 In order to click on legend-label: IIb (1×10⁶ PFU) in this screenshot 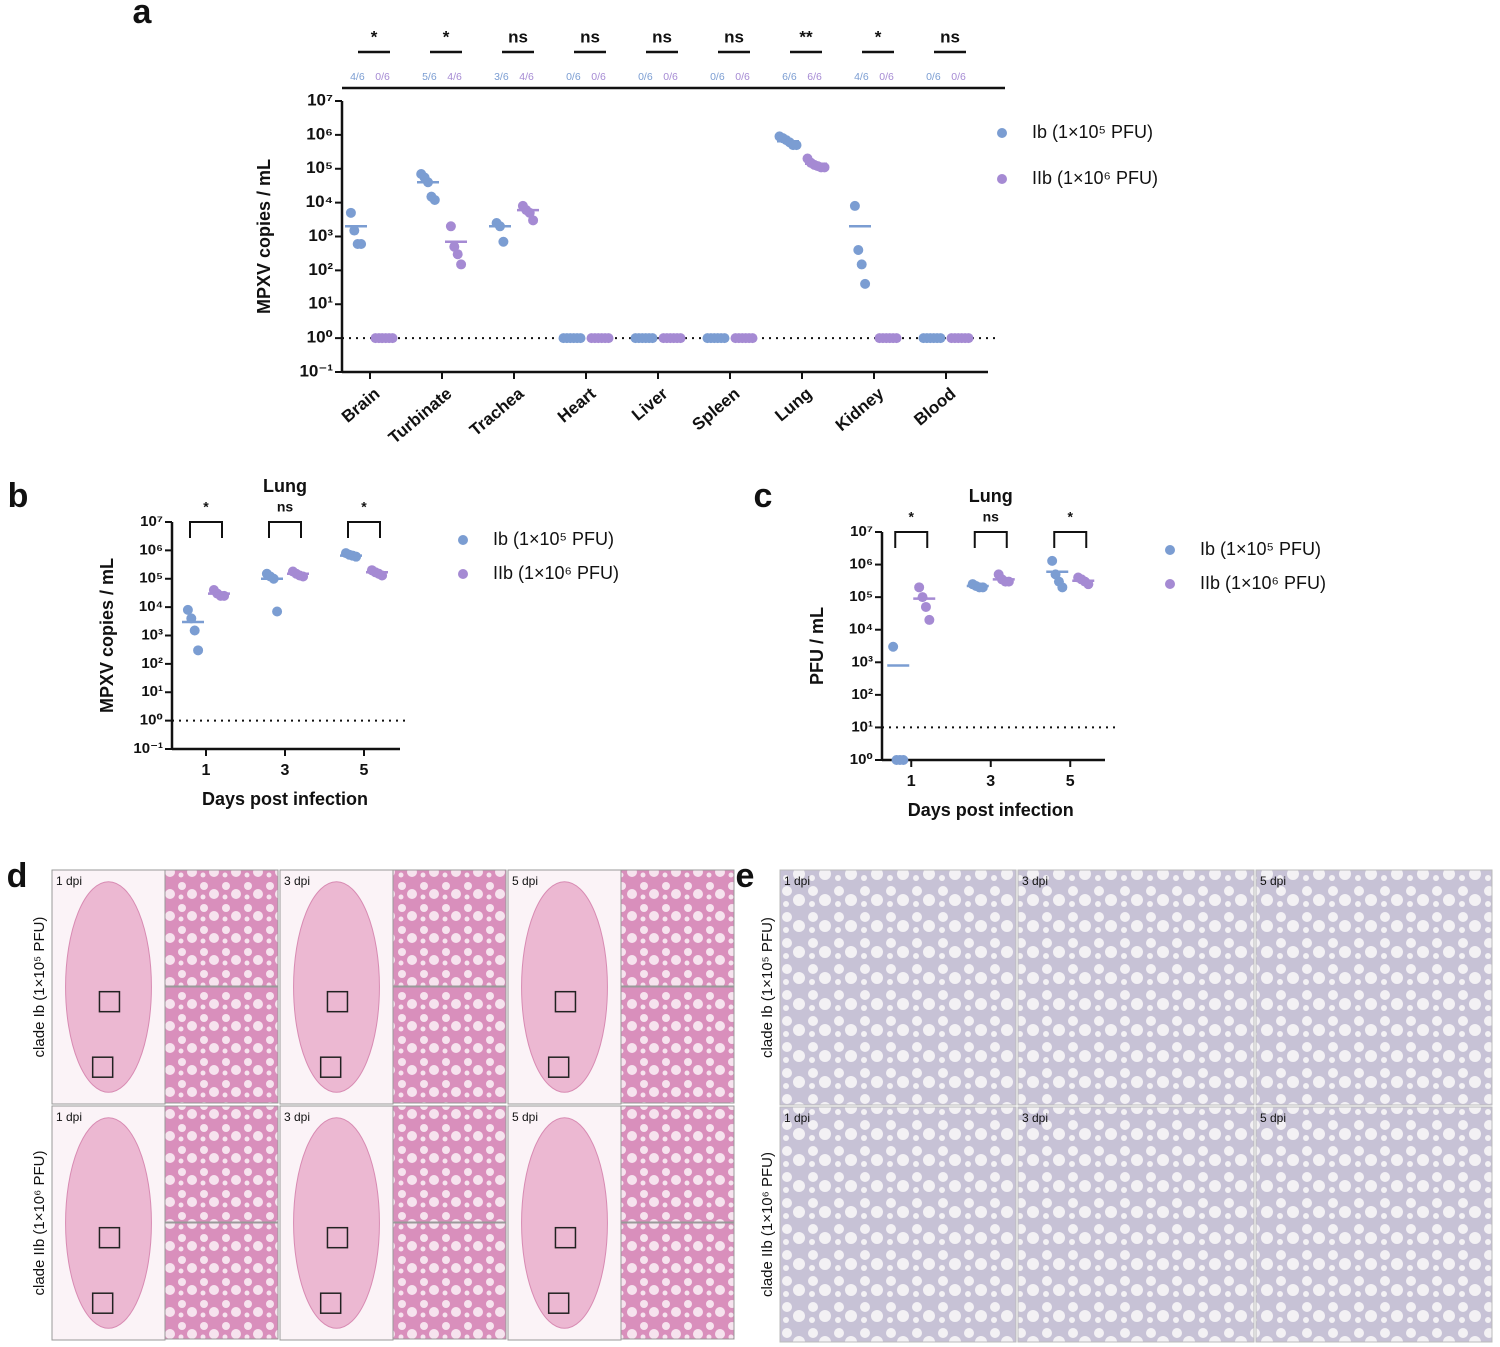, I will do `click(556, 573)`.